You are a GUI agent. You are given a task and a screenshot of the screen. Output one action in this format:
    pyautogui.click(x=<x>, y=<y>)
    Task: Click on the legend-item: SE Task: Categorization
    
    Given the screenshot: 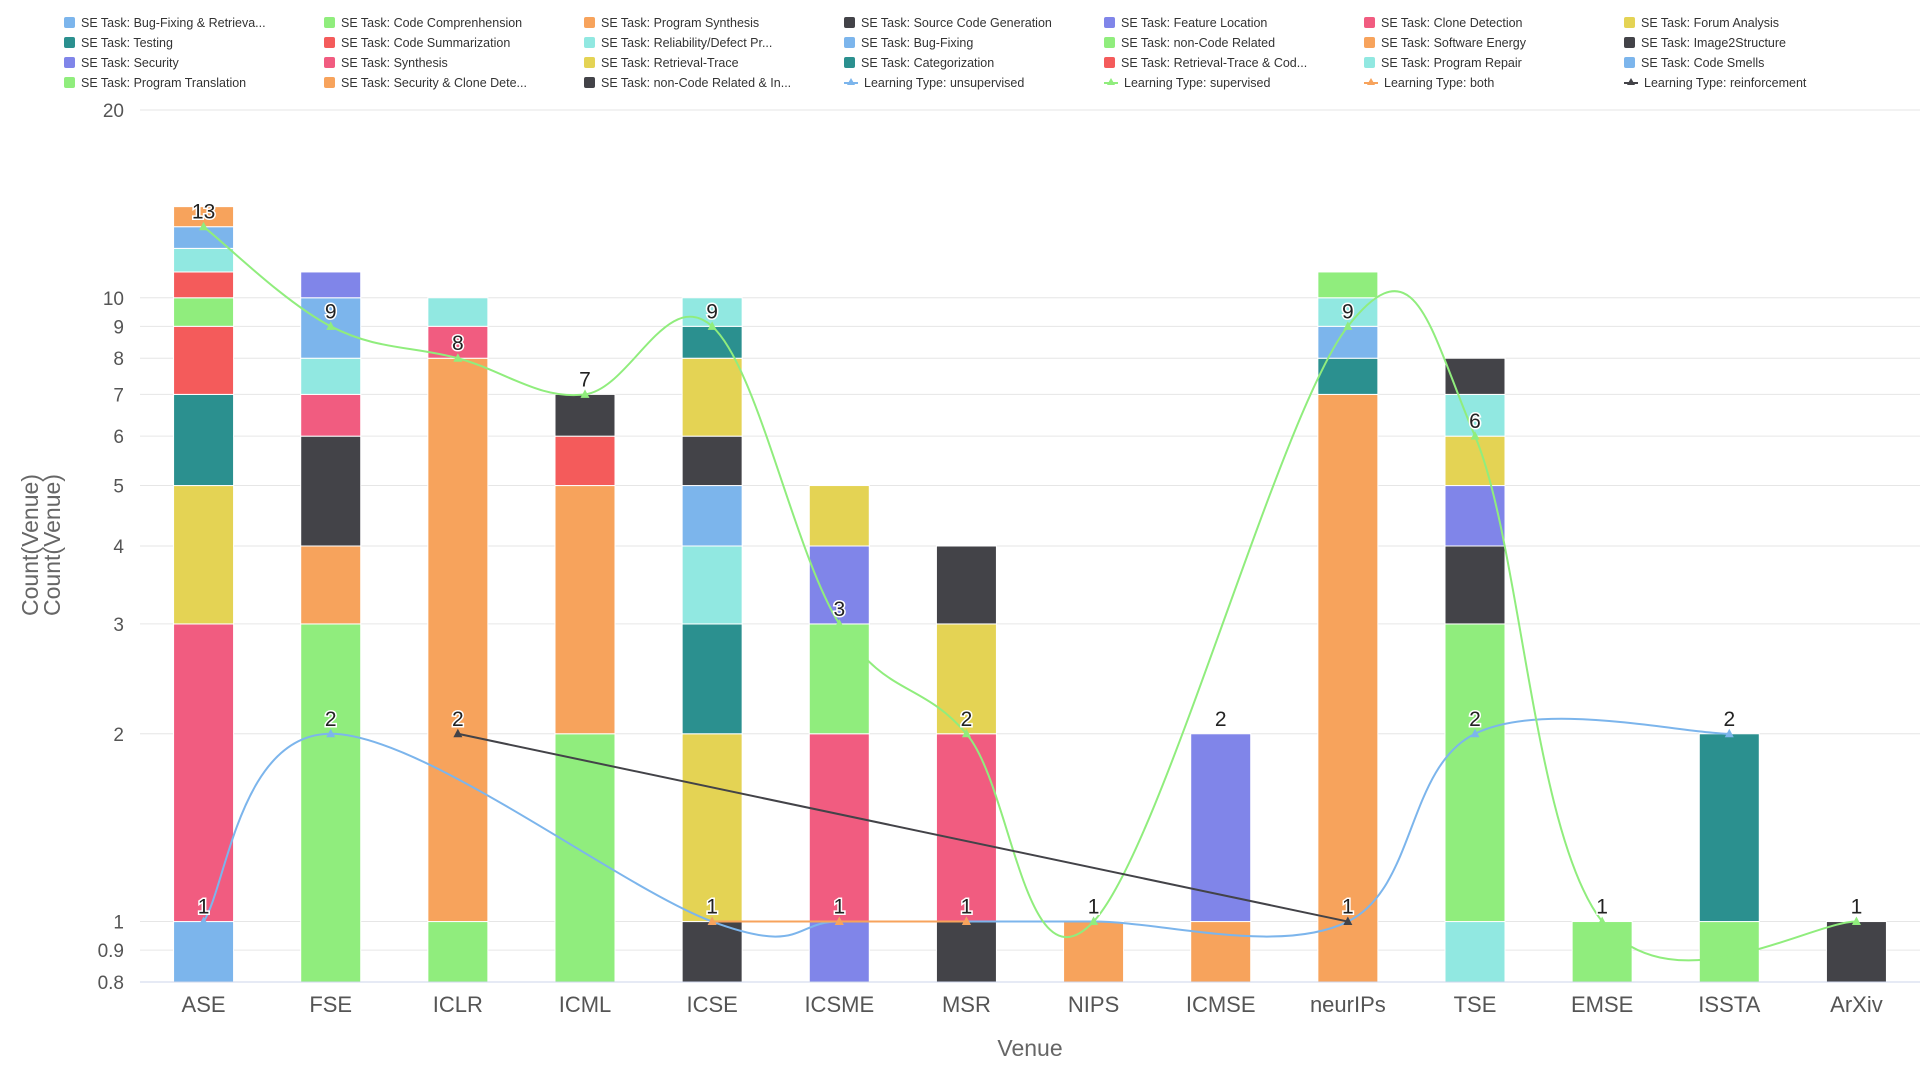 What is the action you would take?
    pyautogui.click(x=974, y=62)
    